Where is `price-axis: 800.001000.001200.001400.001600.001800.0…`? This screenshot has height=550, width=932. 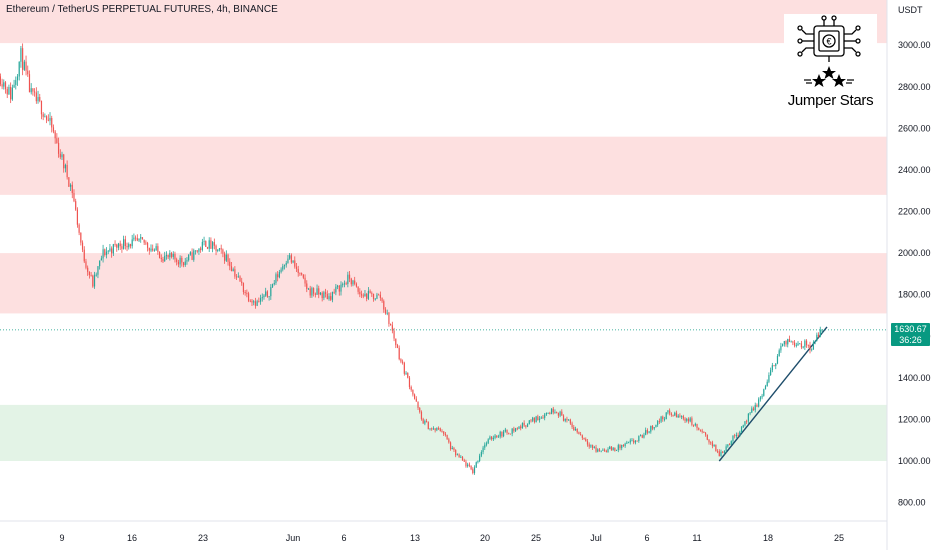 price-axis: 800.001000.001200.001400.001600.001800.0… is located at coordinates (914, 273).